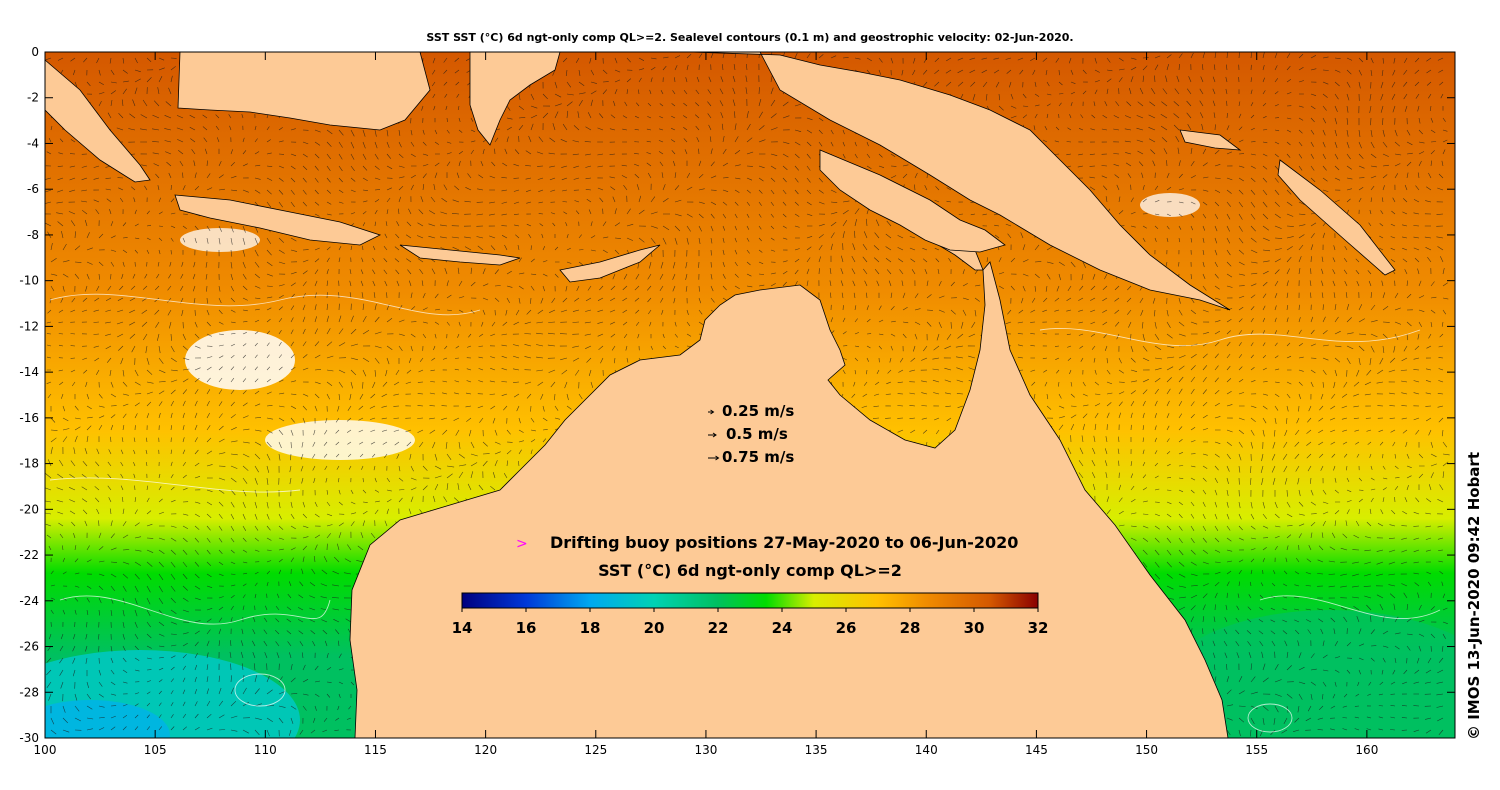 The width and height of the screenshot is (1500, 790). I want to click on y-tick-label: -20, so click(29, 509).